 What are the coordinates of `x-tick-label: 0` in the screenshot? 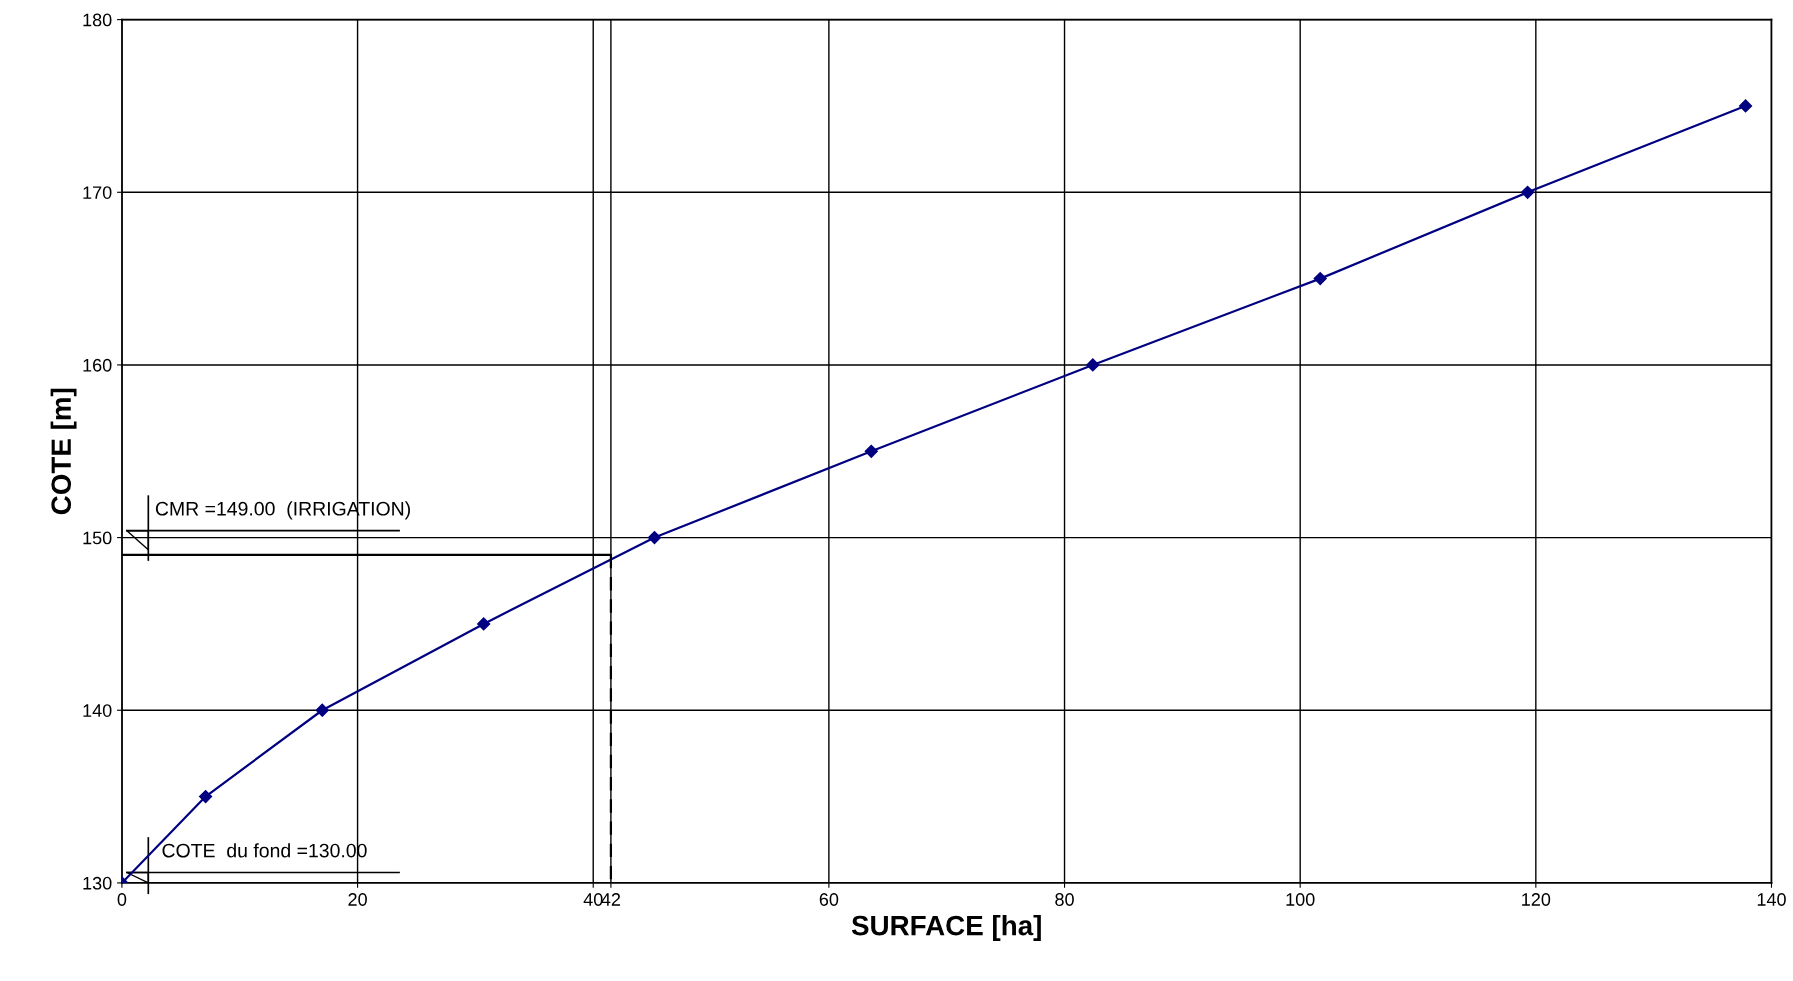 It's located at (122, 899).